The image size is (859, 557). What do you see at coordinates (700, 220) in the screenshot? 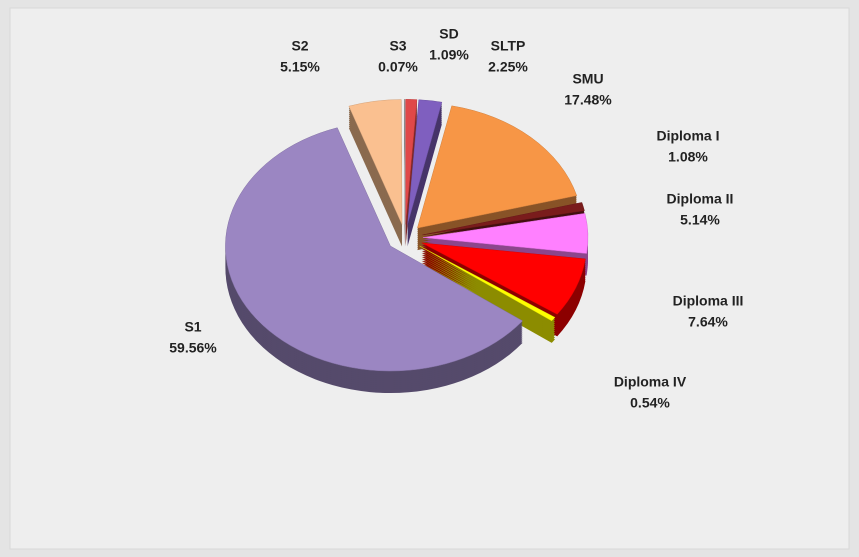
I see `value-label: 5.14%` at bounding box center [700, 220].